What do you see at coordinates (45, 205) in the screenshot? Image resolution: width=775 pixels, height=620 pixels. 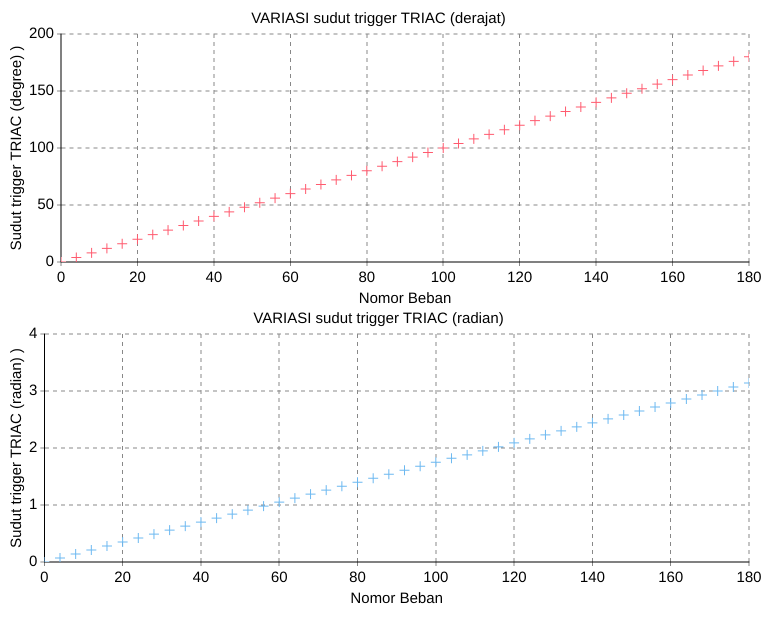 I see `y-tick-label: 50` at bounding box center [45, 205].